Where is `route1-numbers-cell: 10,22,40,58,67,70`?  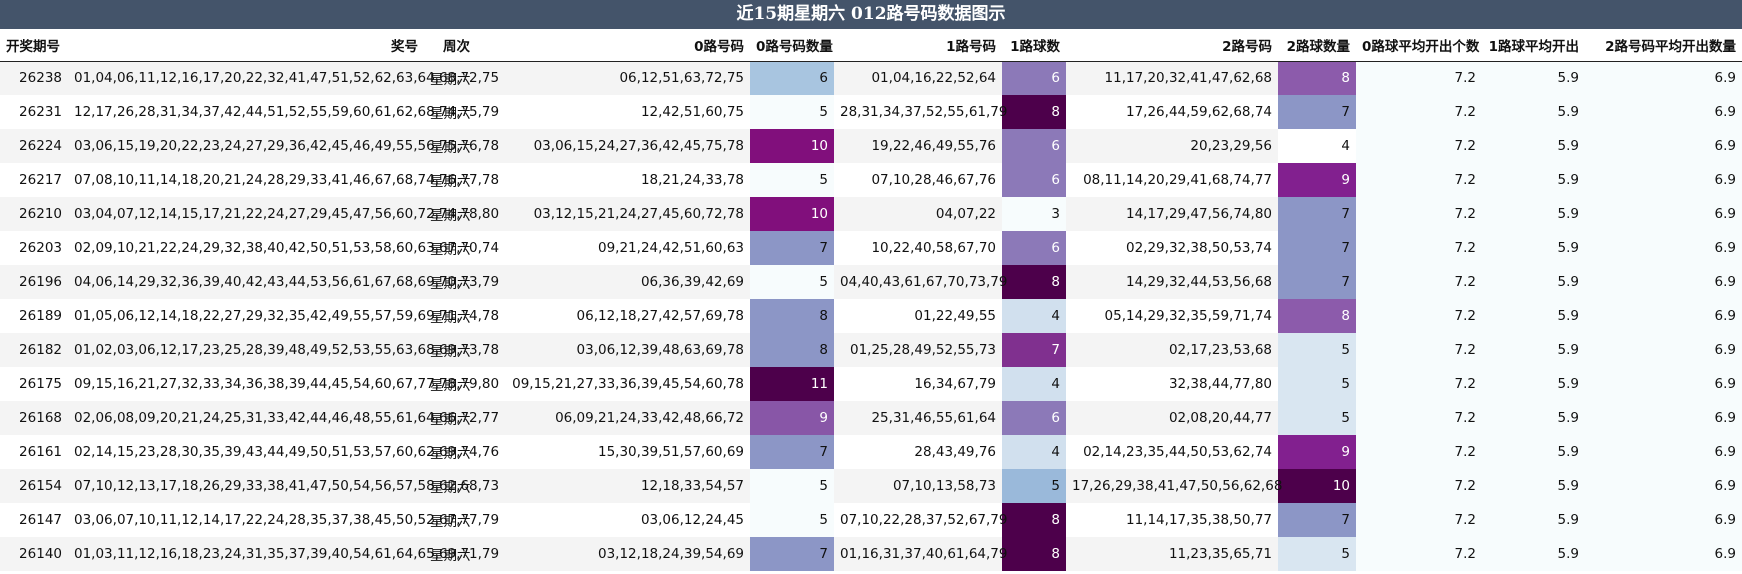
route1-numbers-cell: 10,22,40,58,67,70 is located at coordinates (918, 248).